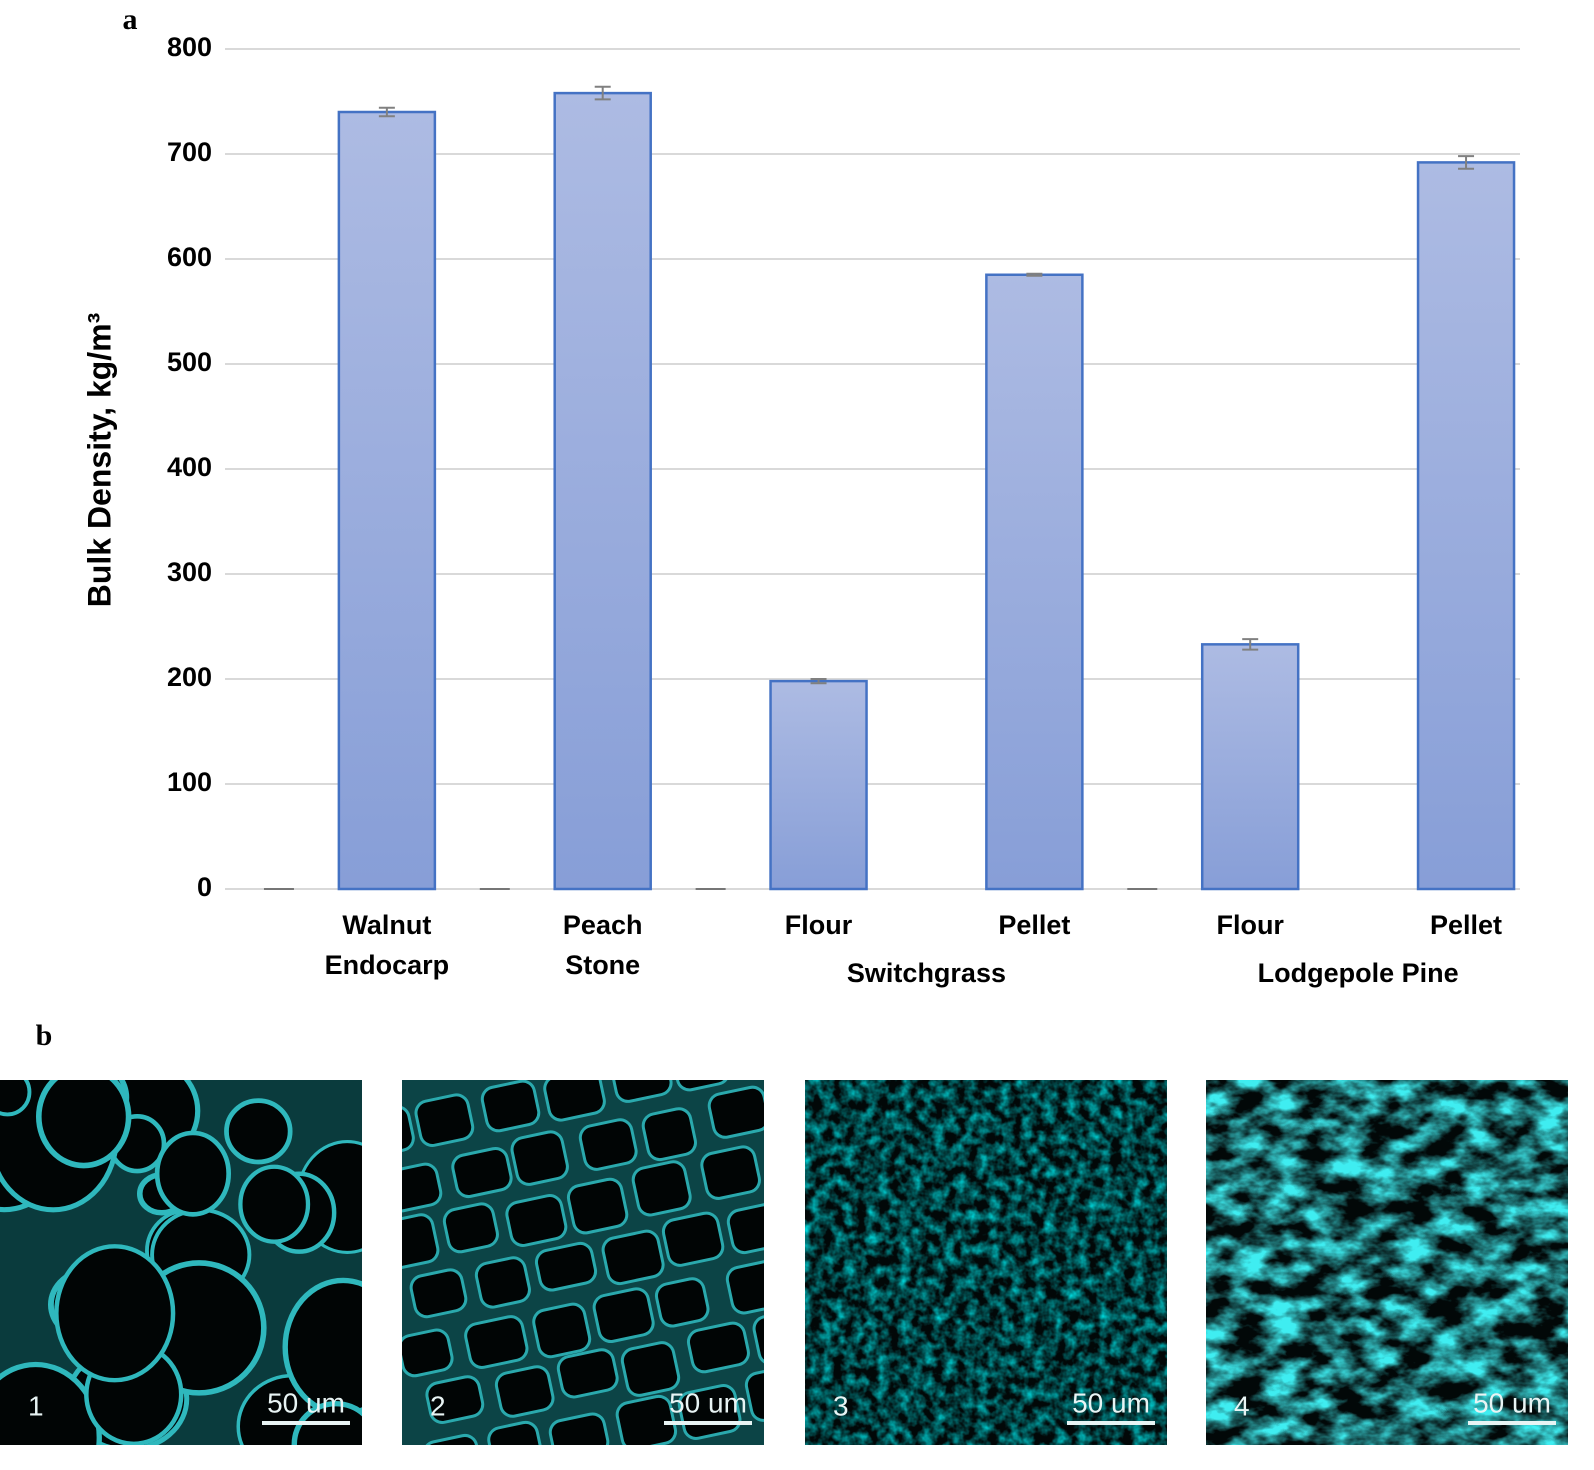  Describe the element at coordinates (130, 19) in the screenshot. I see `panel-label: a` at that location.